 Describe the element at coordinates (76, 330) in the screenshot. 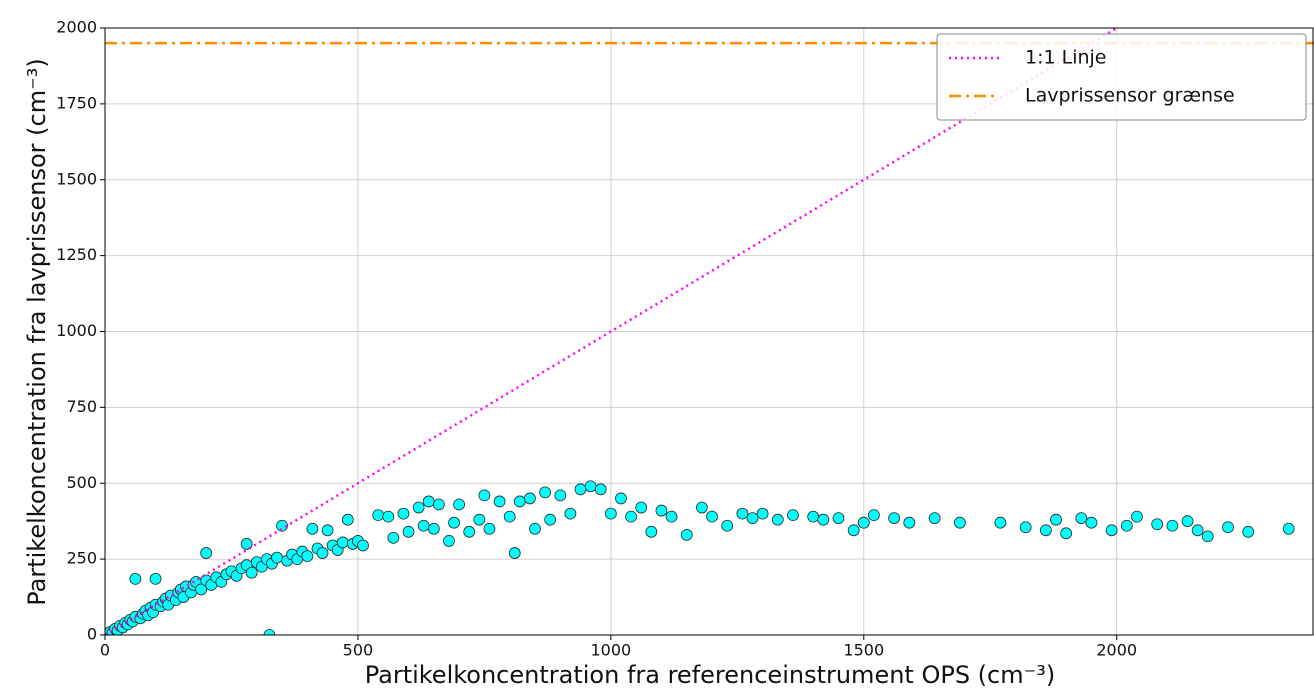

I see `y-tick-label: 1000` at that location.